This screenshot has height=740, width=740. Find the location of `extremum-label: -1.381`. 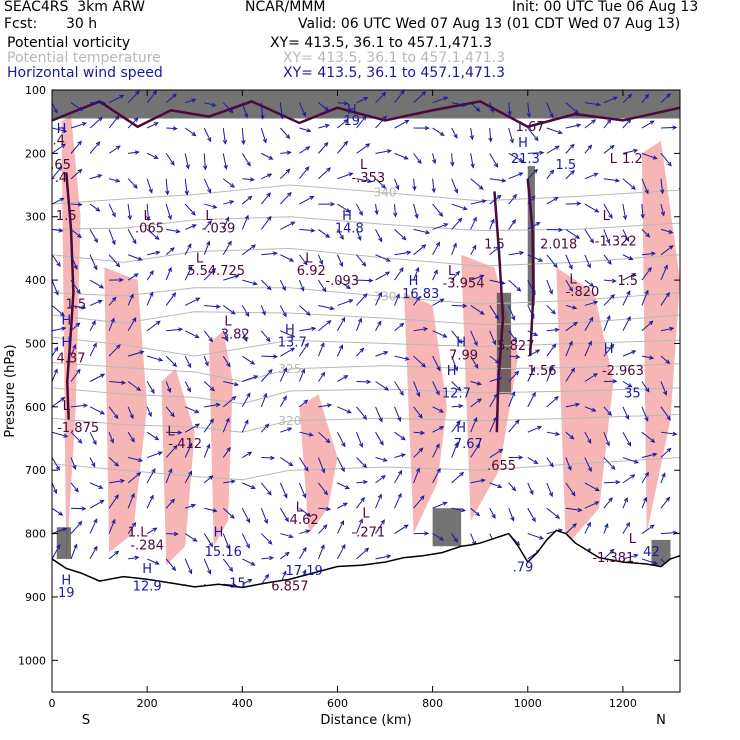

extremum-label: -1.381 is located at coordinates (613, 558).